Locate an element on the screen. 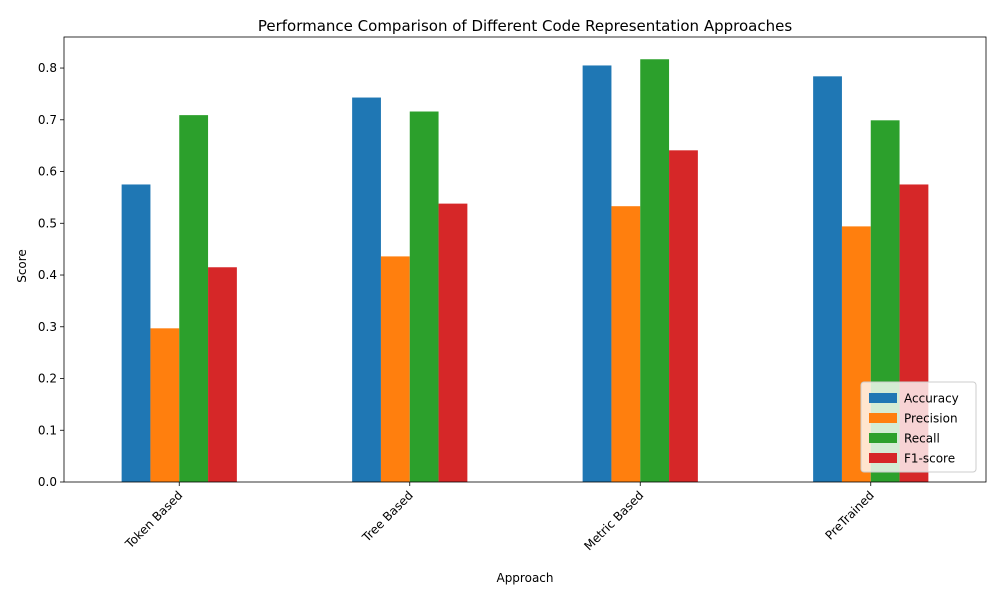 This screenshot has height=604, width=1000. y-tick-label-3: 0.3 is located at coordinates (47, 327).